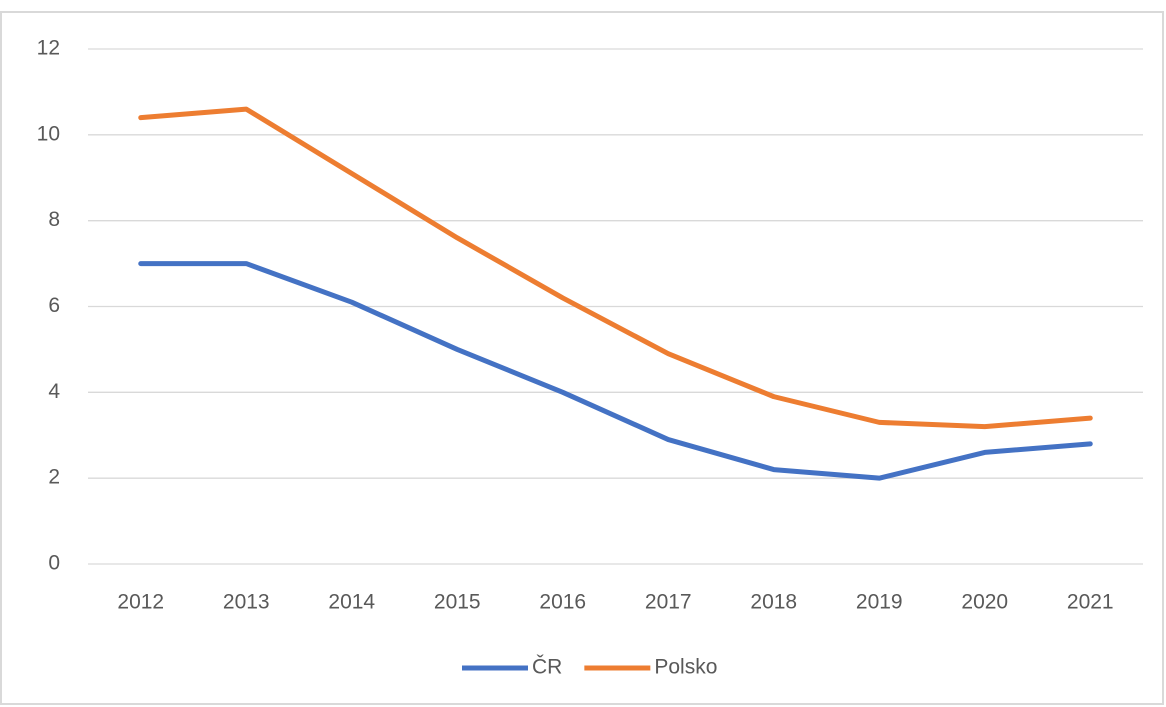 The height and width of the screenshot is (707, 1166). What do you see at coordinates (48, 133) in the screenshot?
I see `y-tick-label: 10` at bounding box center [48, 133].